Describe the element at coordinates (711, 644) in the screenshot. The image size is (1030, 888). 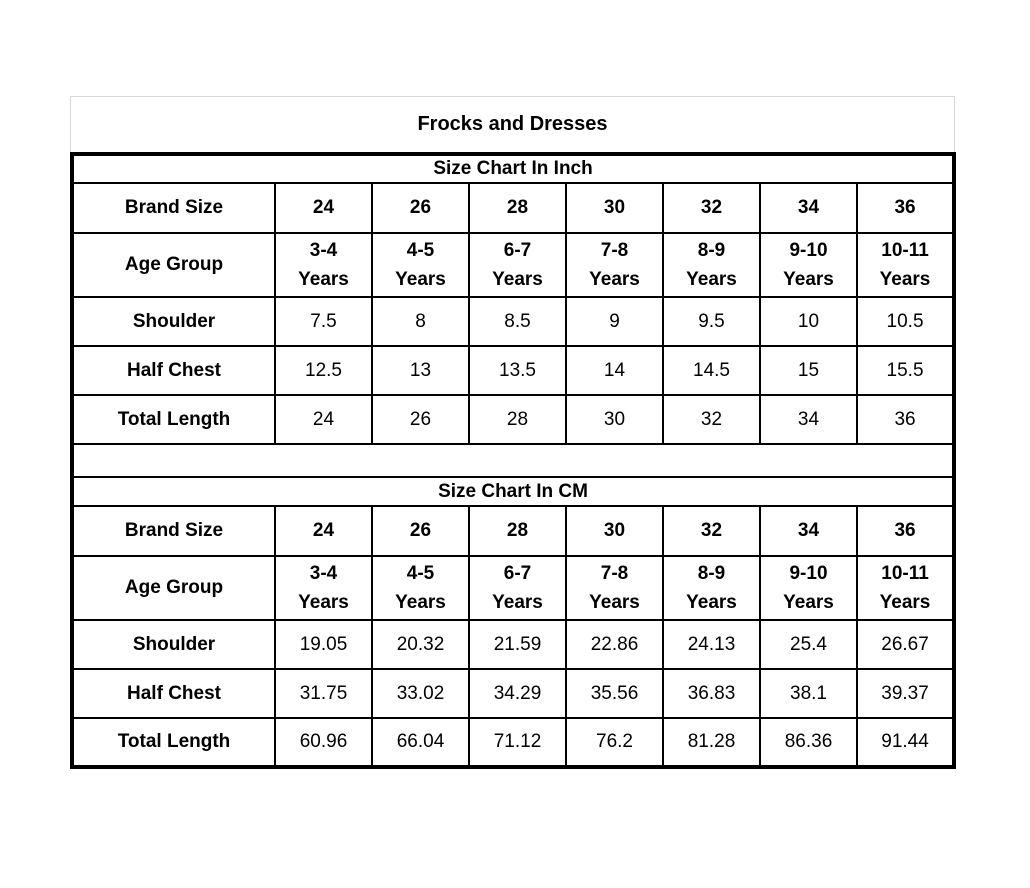
I see `value-cell: 24.13` at that location.